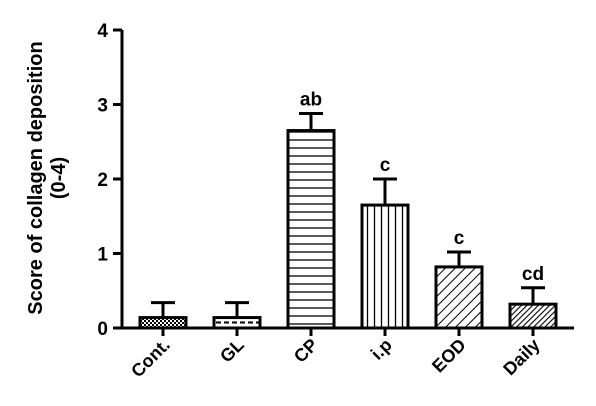 This screenshot has width=596, height=406. What do you see at coordinates (237, 323) in the screenshot?
I see `bar-gl` at bounding box center [237, 323].